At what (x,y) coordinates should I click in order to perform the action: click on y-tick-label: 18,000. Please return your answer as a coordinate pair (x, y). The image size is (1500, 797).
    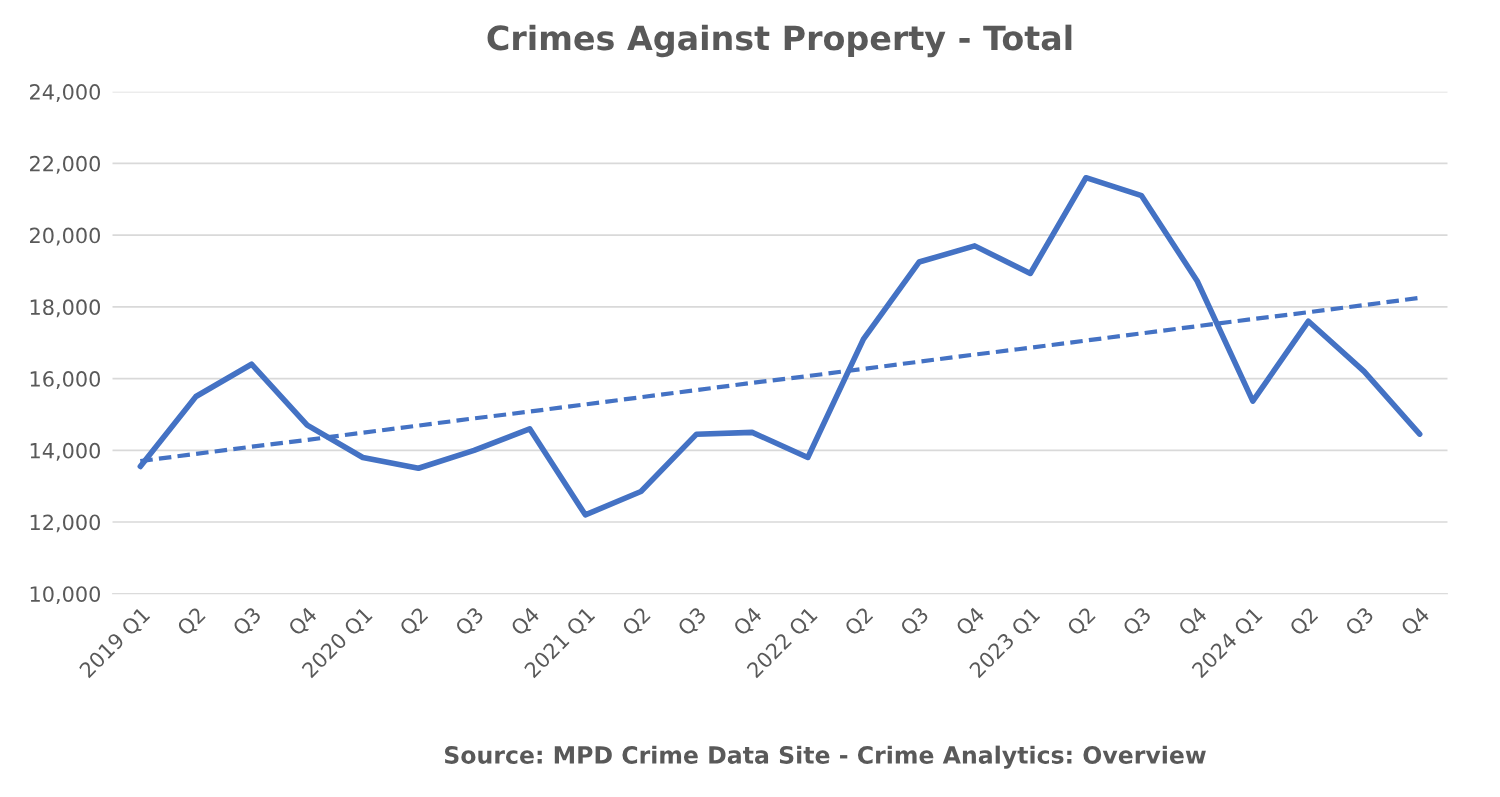
    Looking at the image, I should click on (65, 308).